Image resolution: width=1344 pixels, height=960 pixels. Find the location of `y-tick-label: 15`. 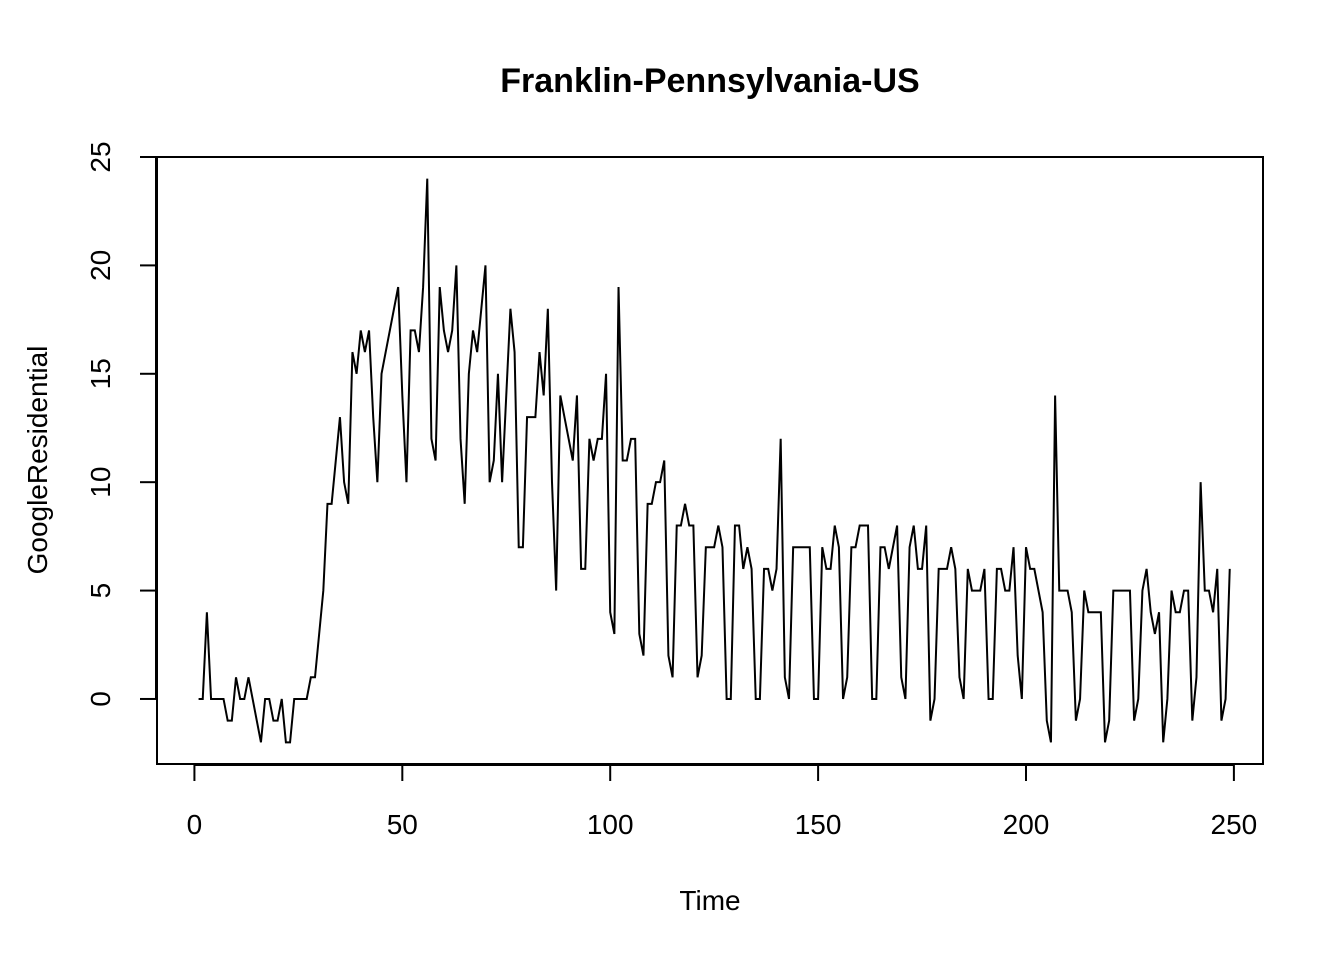

y-tick-label: 15 is located at coordinates (100, 373).